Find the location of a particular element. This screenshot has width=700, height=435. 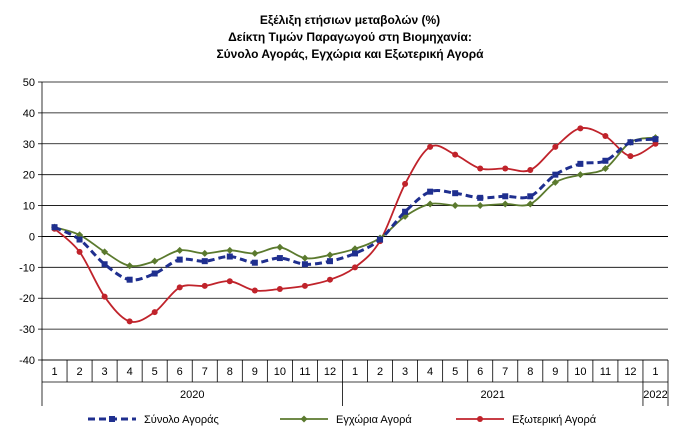

y-tick-label: 30 is located at coordinates (29, 145).